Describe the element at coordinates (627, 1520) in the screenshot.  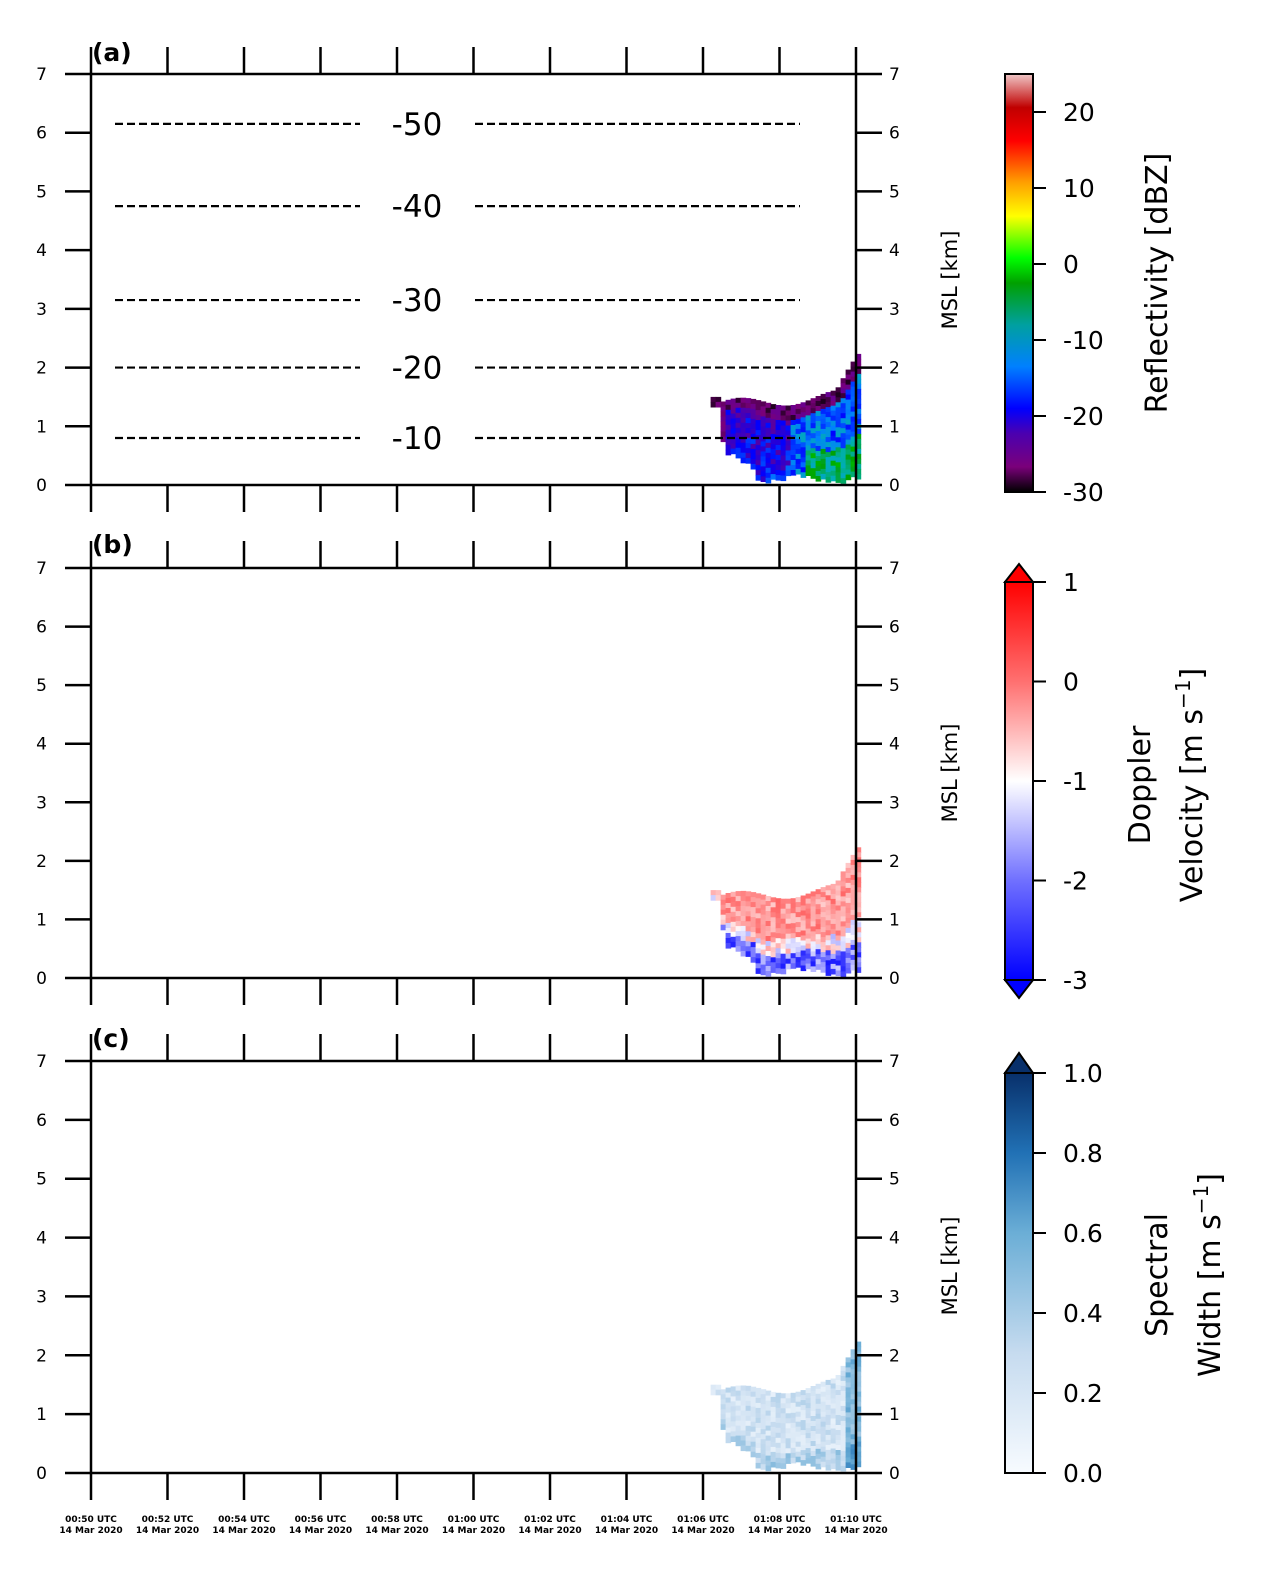
I see `x-tick-time-label: 01:04 UTC` at that location.